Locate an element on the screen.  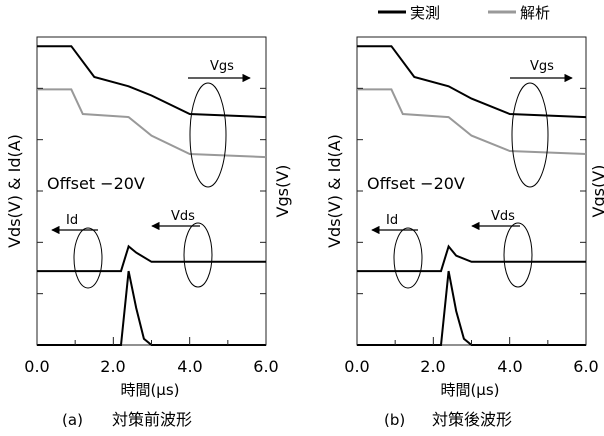
caption: 対策後波形 is located at coordinates (472, 419).